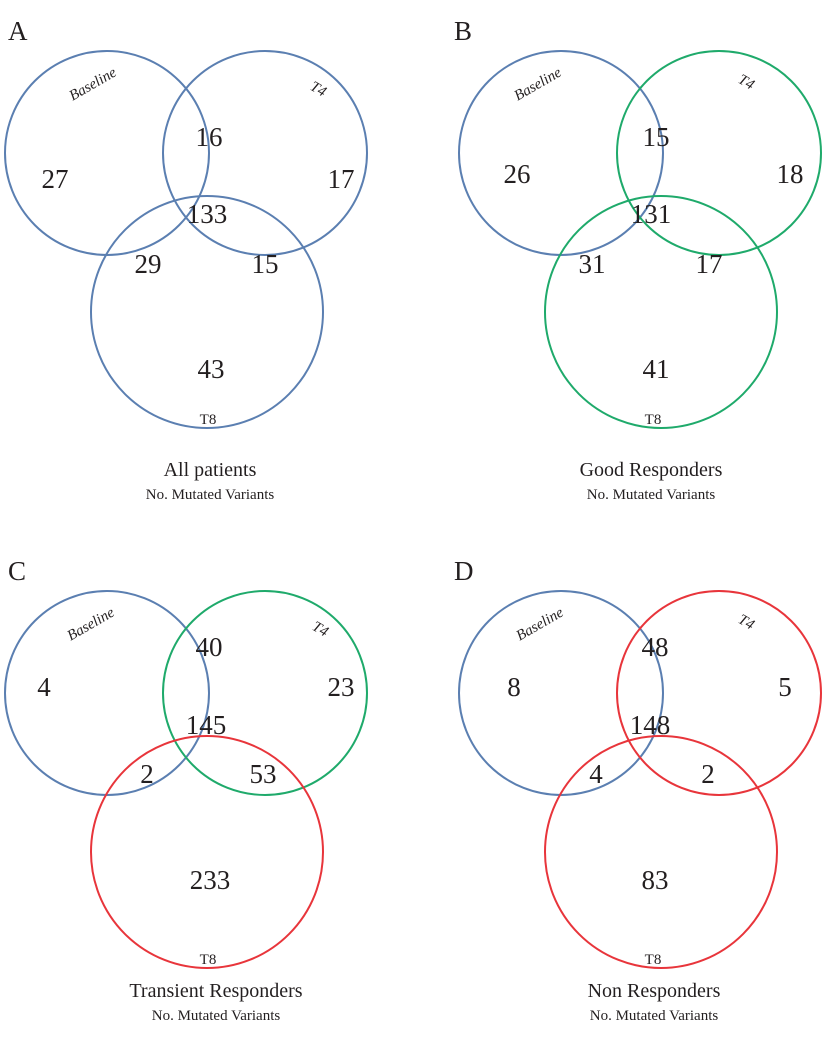 Image resolution: width=833 pixels, height=1053 pixels. What do you see at coordinates (596, 774) in the screenshot?
I see `count-baseline-t8: 4` at bounding box center [596, 774].